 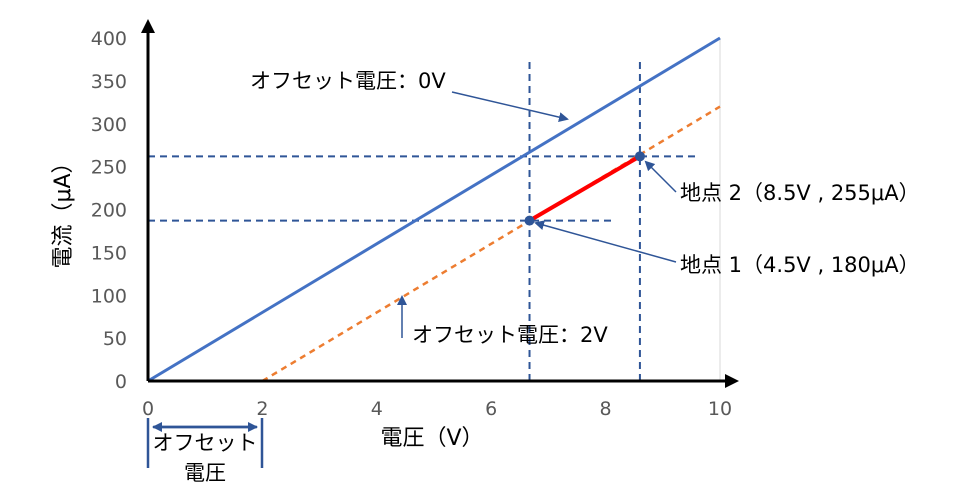 I want to click on offset-bracket, so click(x=205, y=443).